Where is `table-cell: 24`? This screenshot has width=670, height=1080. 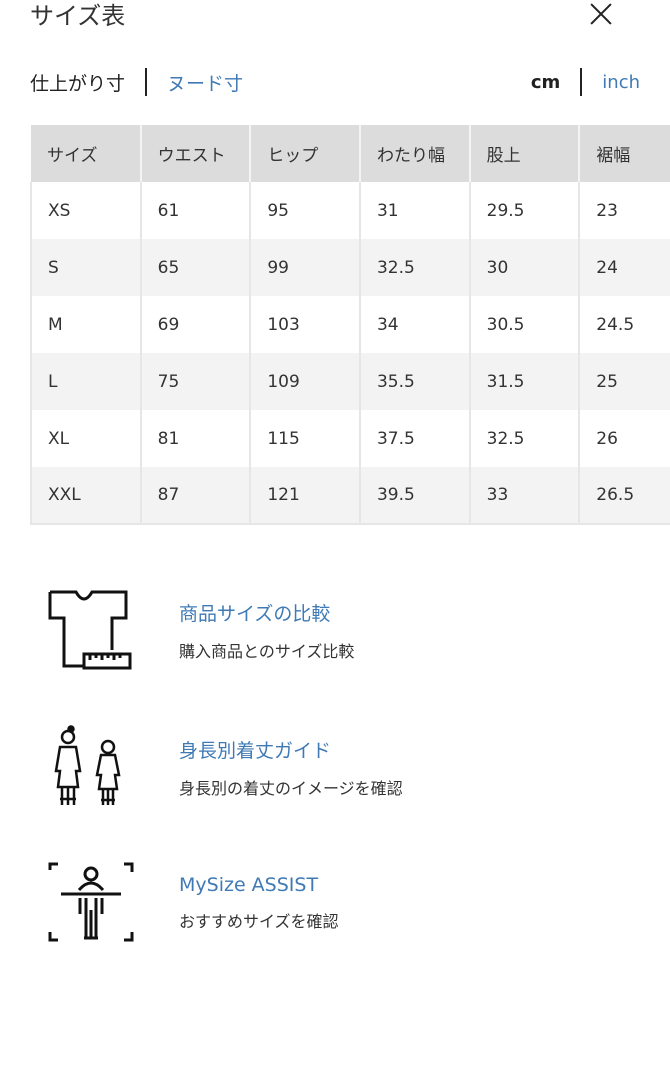 table-cell: 24 is located at coordinates (624, 267).